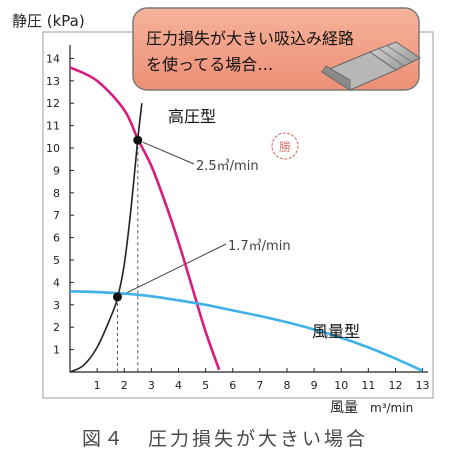  I want to click on point-label-1-7: 1.7㎥/min, so click(259, 246).